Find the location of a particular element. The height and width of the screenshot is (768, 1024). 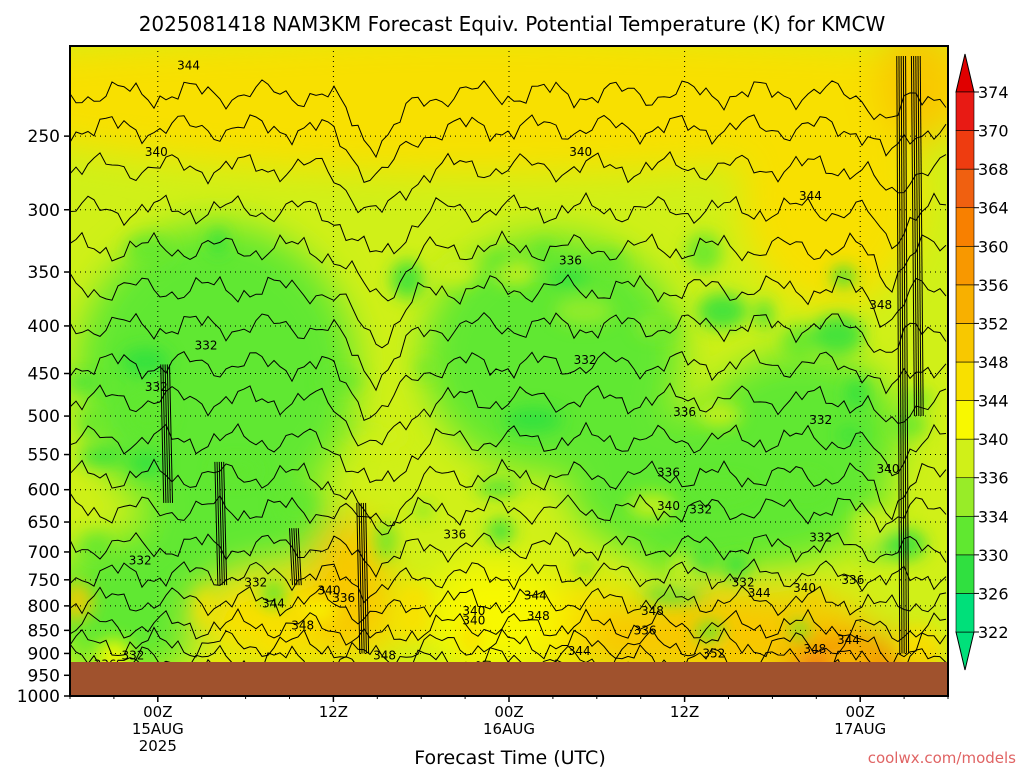

colorbar-label: 352 is located at coordinates (993, 323).